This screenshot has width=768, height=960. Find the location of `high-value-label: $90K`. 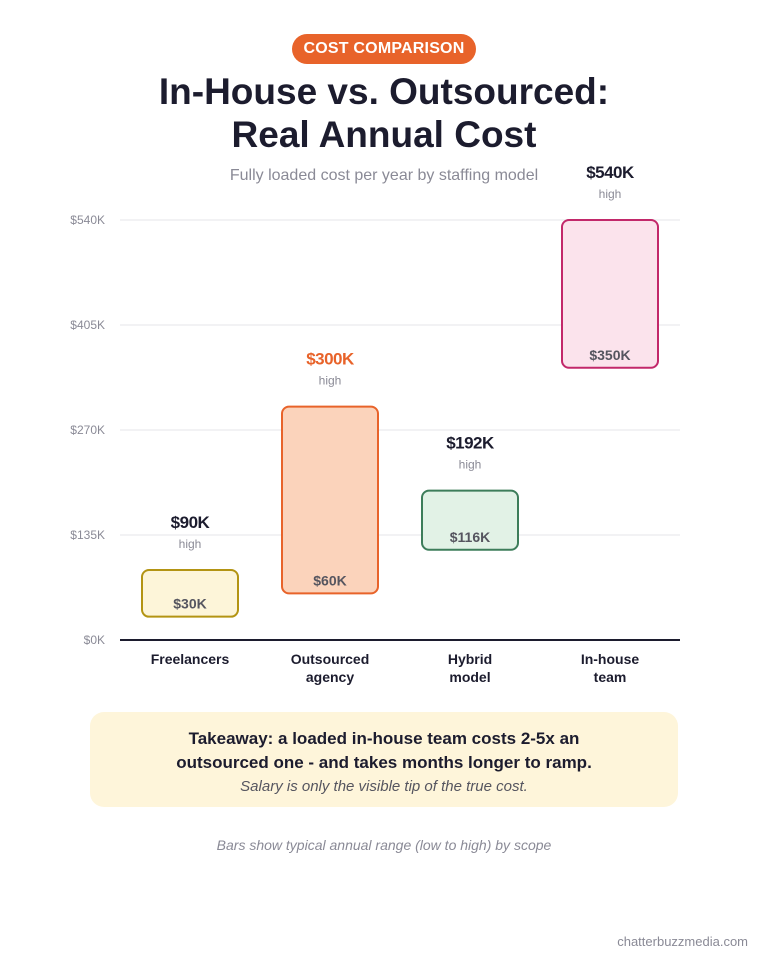

high-value-label: $90K is located at coordinates (191, 522).